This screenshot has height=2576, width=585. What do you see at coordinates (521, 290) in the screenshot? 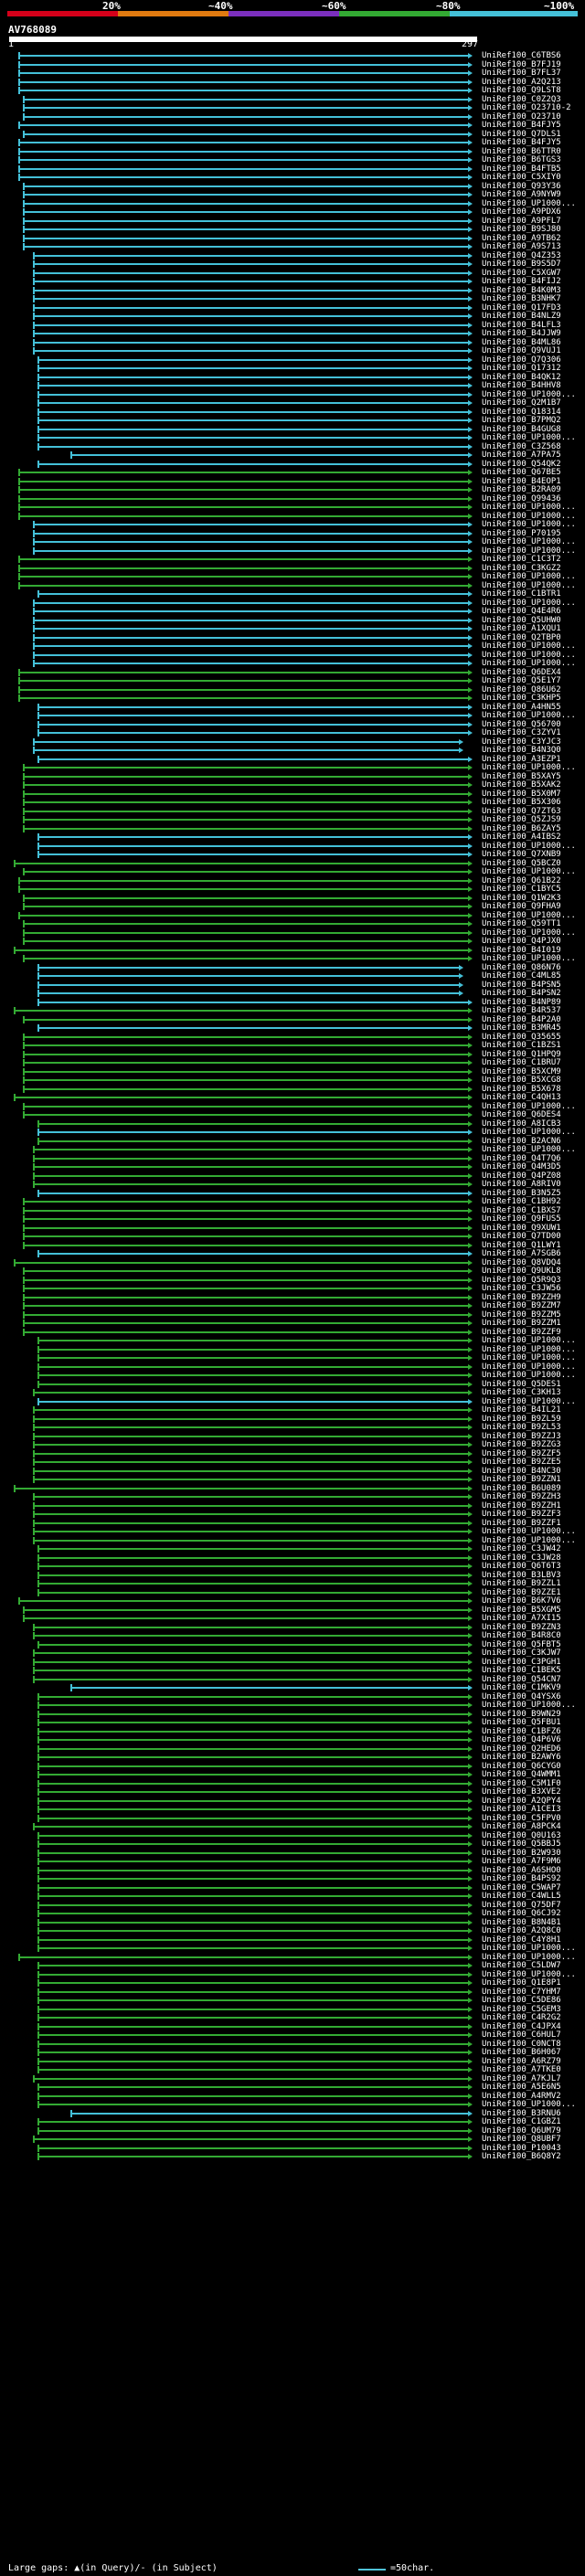
I see `hit-name-link: UniRef100_B4K0M3` at bounding box center [521, 290].